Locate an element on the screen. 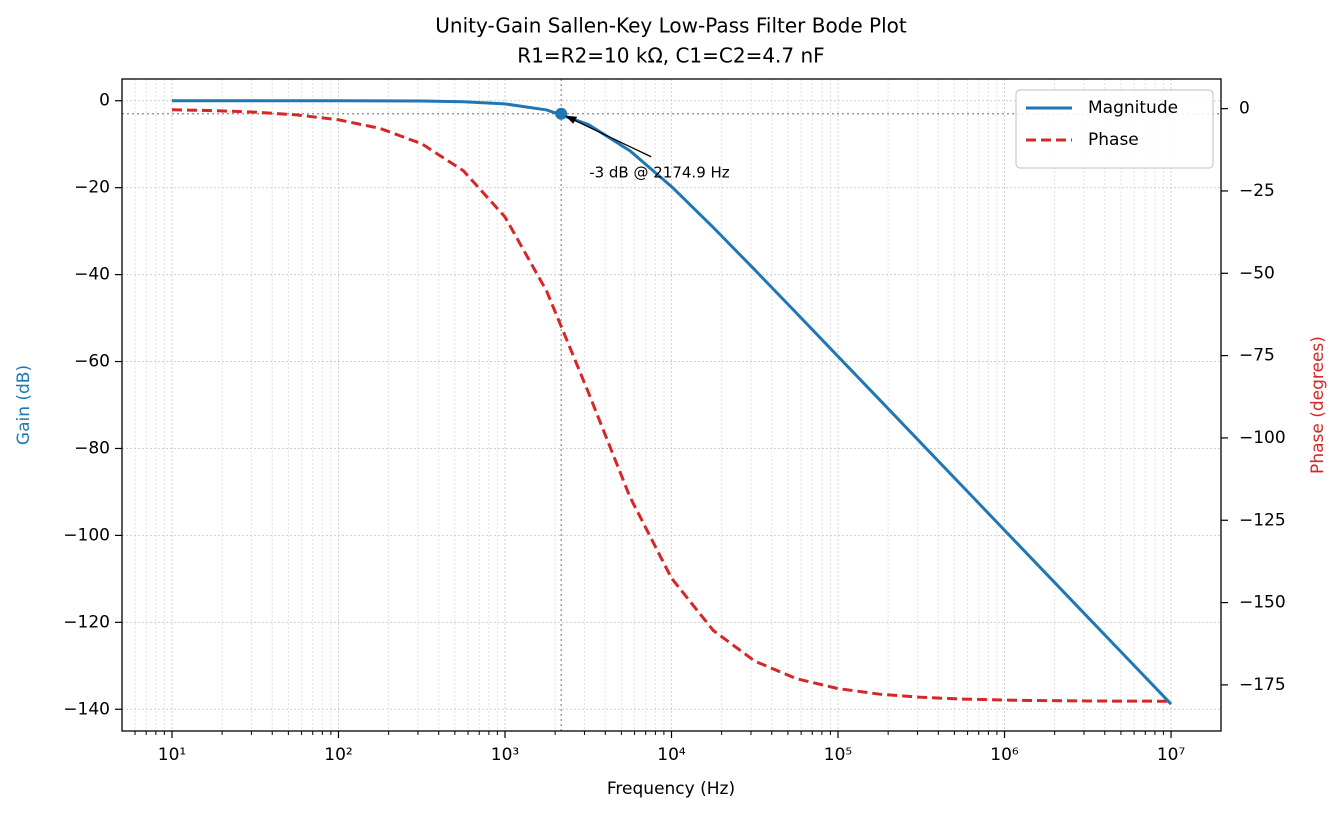  x-tick-label: 10⁵ is located at coordinates (838, 755).